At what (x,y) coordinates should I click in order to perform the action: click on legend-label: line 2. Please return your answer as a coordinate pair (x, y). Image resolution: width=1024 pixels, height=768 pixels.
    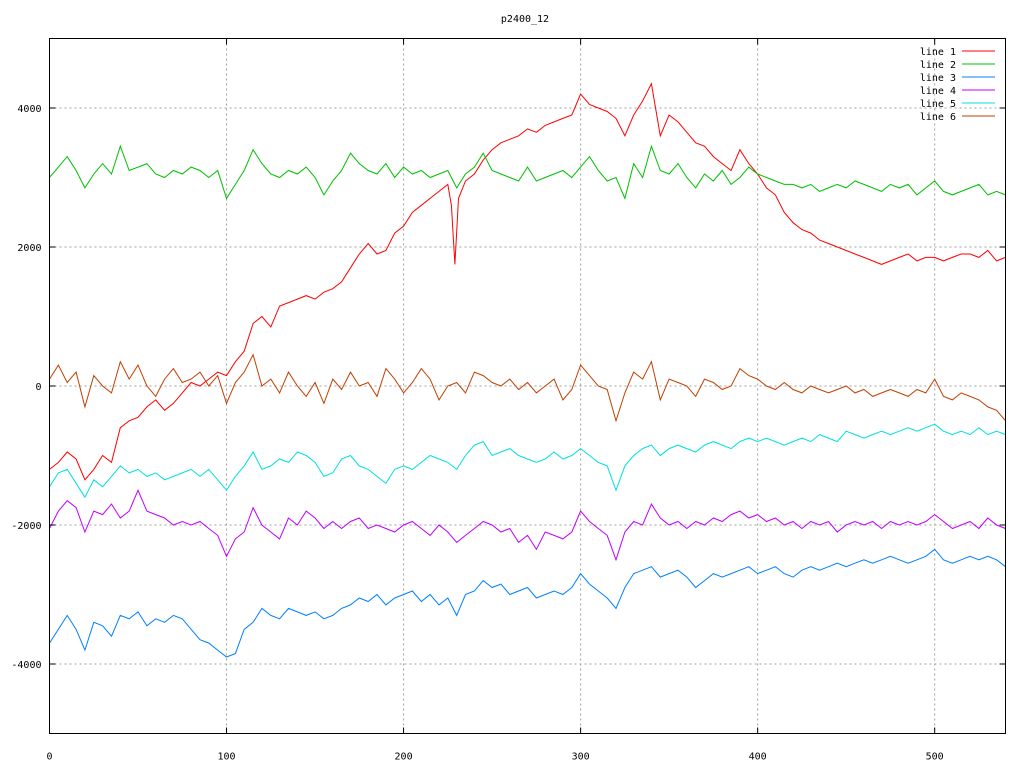
    Looking at the image, I should click on (938, 65).